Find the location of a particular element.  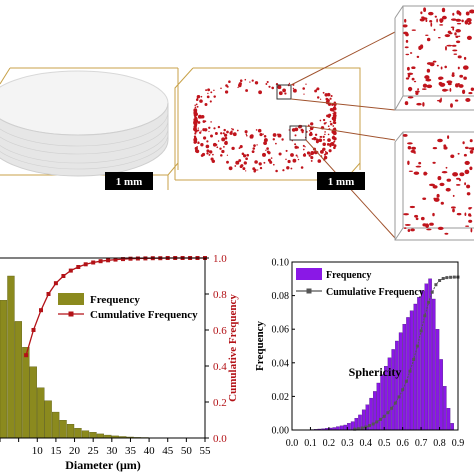

x-tick-label: 0.2 is located at coordinates (329, 443).